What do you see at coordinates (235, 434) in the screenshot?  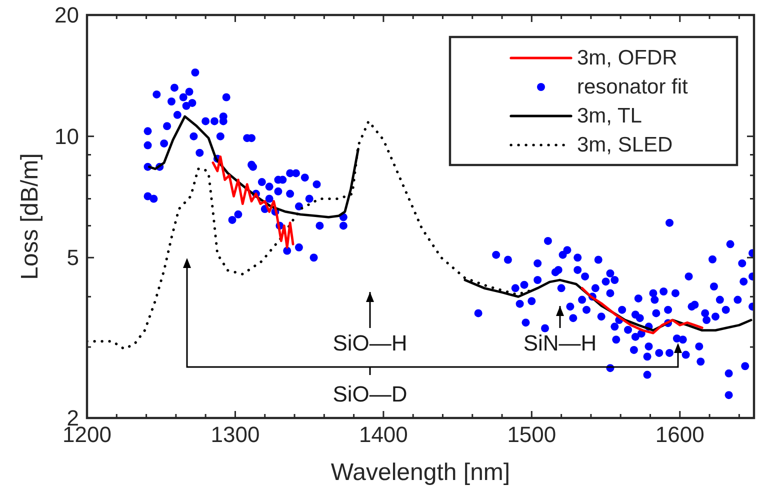 I see `x-tick-label: 1300` at bounding box center [235, 434].